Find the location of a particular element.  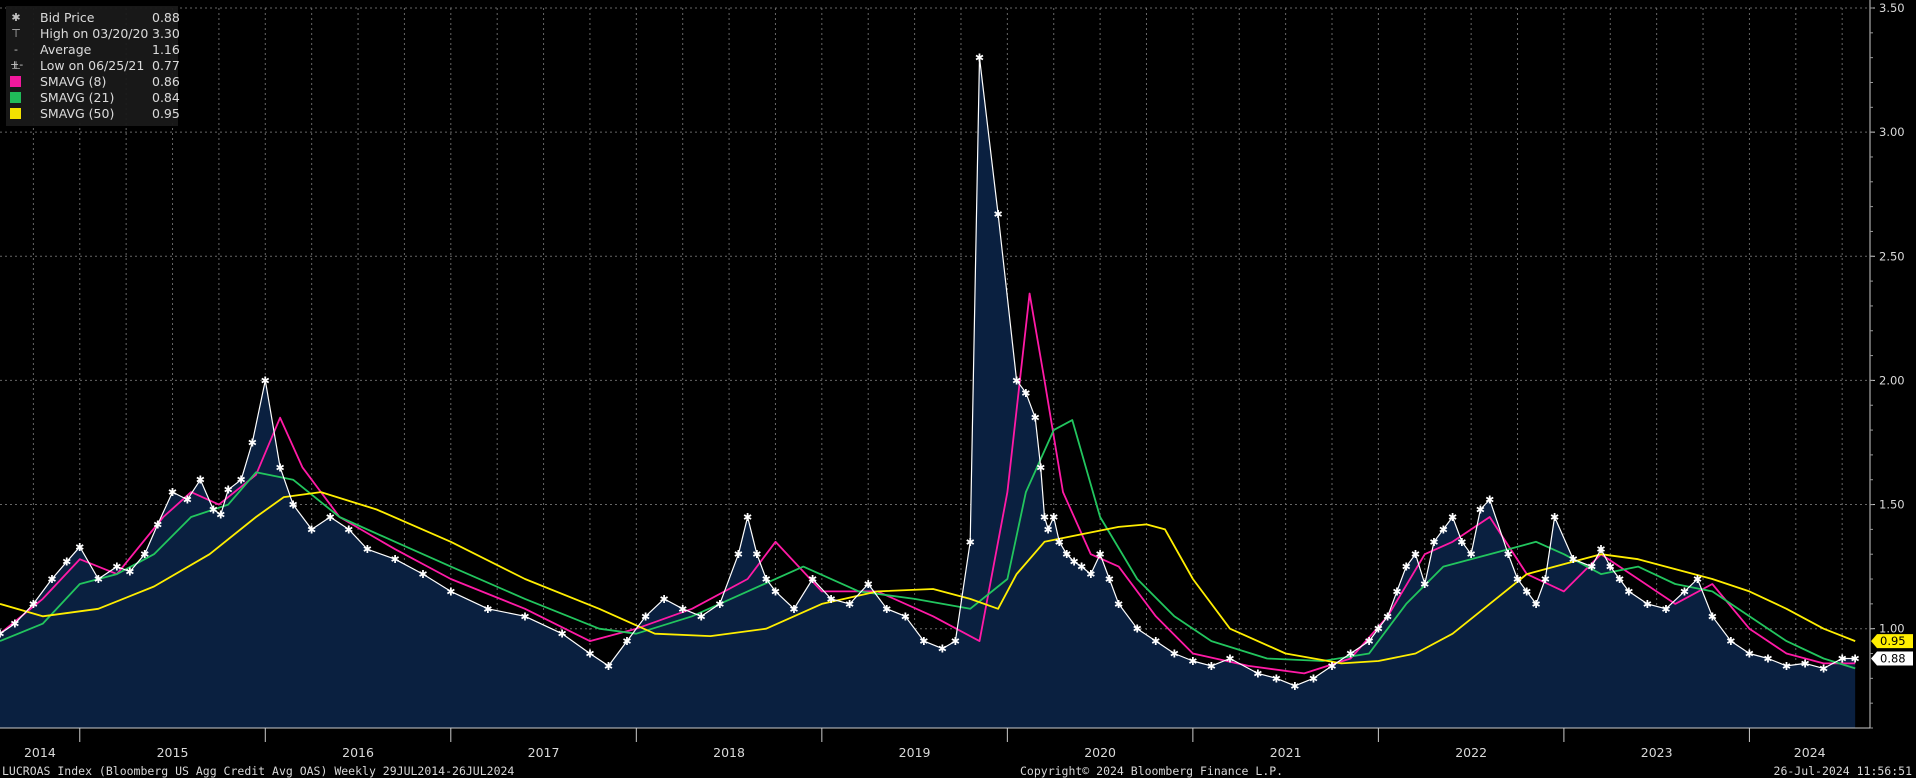

legend-label: Bid Price is located at coordinates (67, 17).